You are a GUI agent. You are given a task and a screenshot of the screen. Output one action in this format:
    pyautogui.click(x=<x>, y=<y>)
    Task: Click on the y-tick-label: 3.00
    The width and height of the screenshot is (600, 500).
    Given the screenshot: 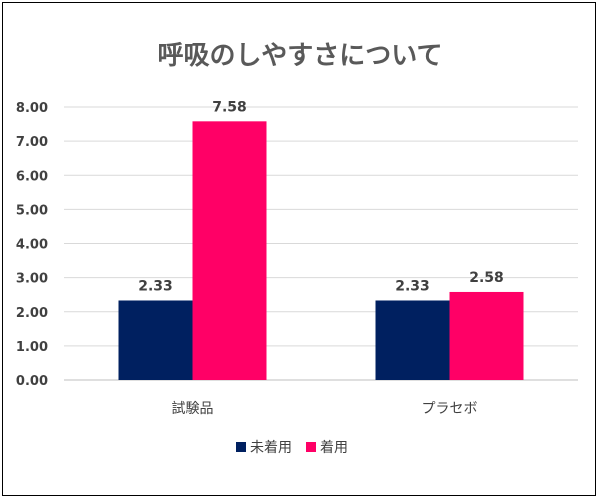 What is the action you would take?
    pyautogui.click(x=32, y=279)
    